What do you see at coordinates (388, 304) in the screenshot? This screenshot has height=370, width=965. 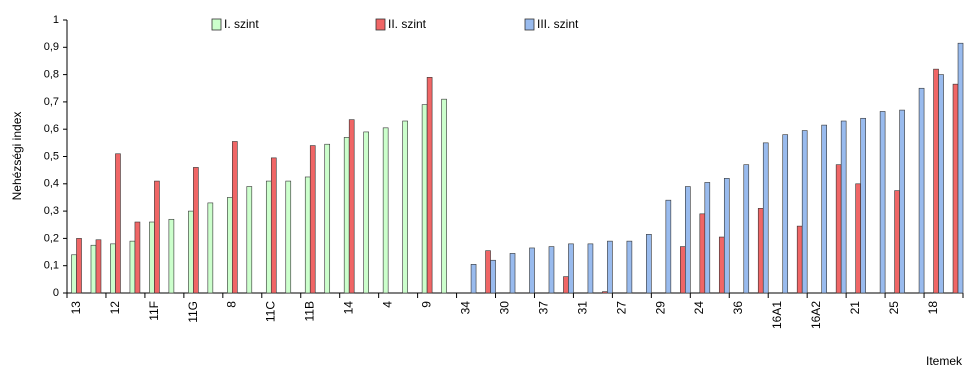 I see `x-tick-label: 4` at bounding box center [388, 304].